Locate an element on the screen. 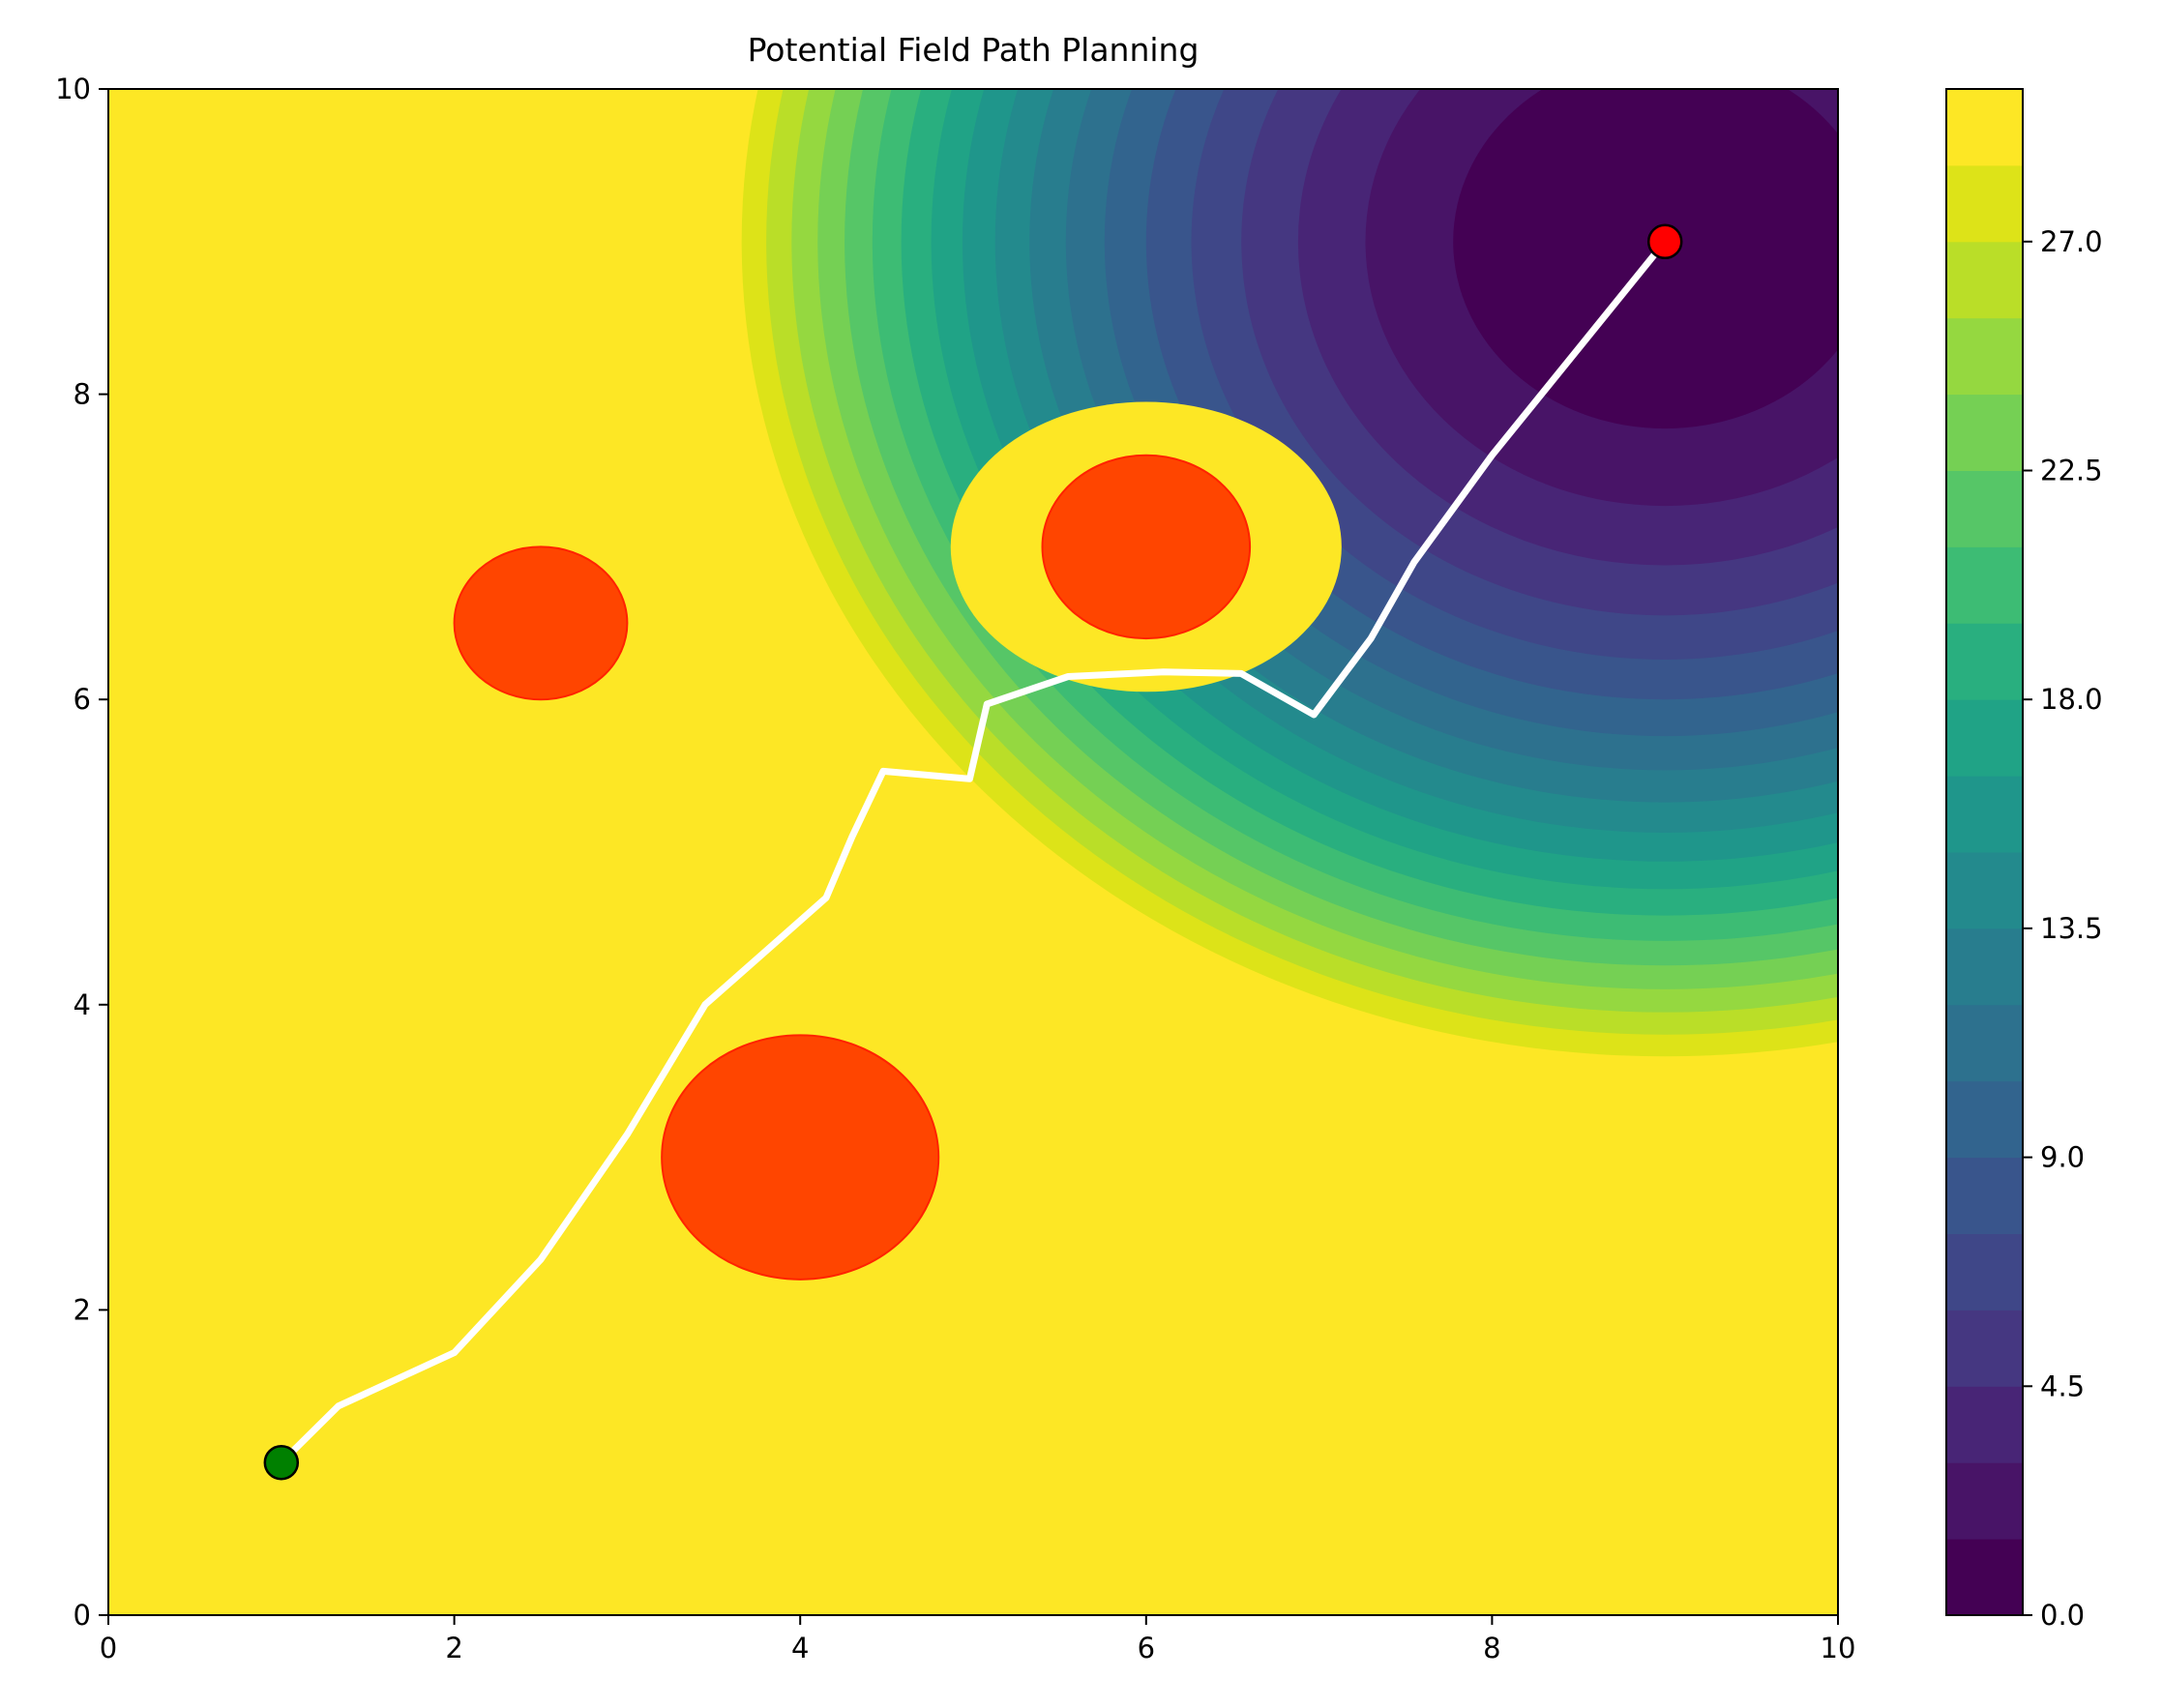 The width and height of the screenshot is (2163, 1708). x-tick-label: 8 is located at coordinates (1491, 1648).